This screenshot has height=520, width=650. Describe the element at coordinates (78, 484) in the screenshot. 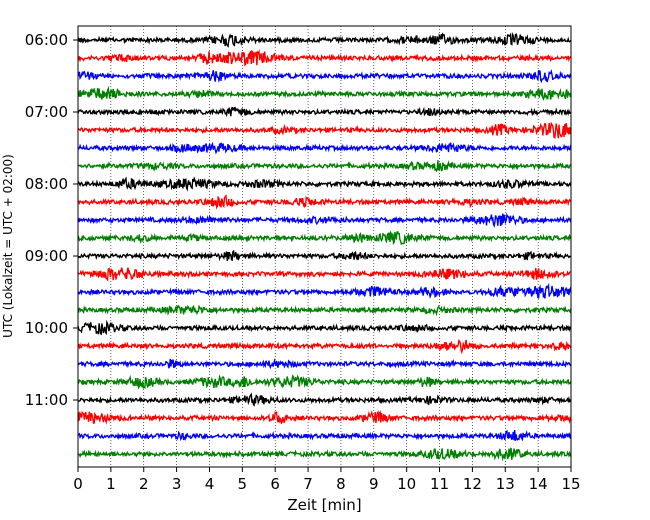

I see `x-tick-label: 0` at that location.